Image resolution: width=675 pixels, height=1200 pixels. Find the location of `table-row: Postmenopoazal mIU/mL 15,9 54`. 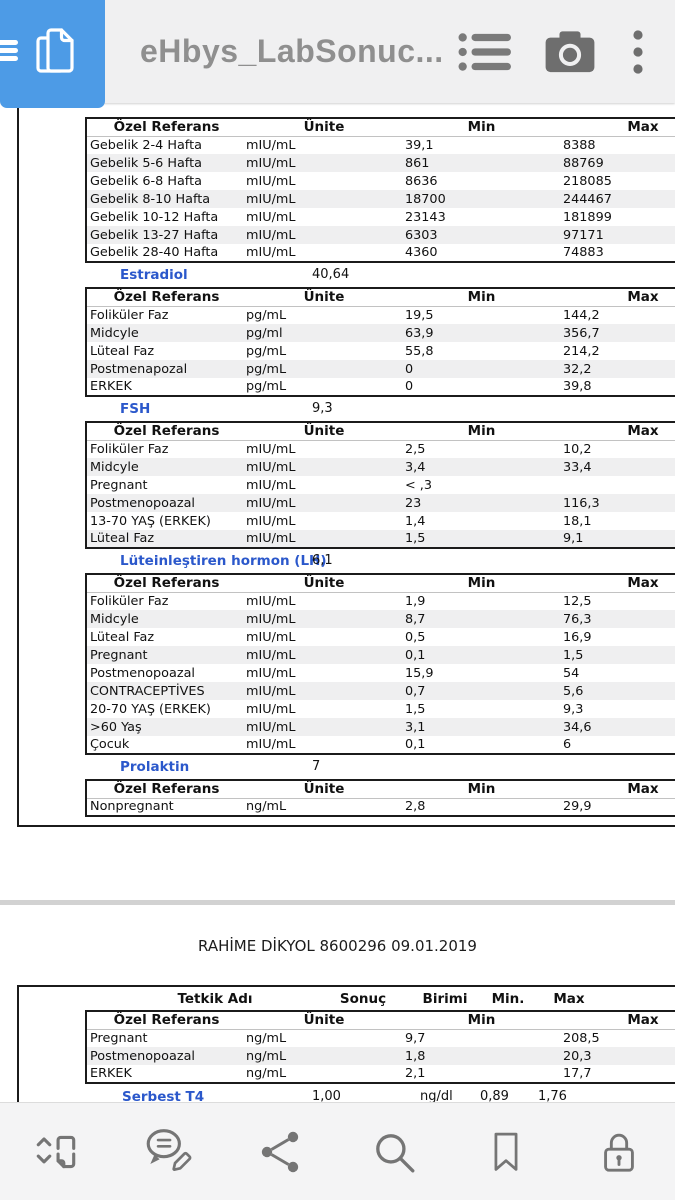

table-row: Postmenopoazal mIU/mL 15,9 54 is located at coordinates (380, 673).